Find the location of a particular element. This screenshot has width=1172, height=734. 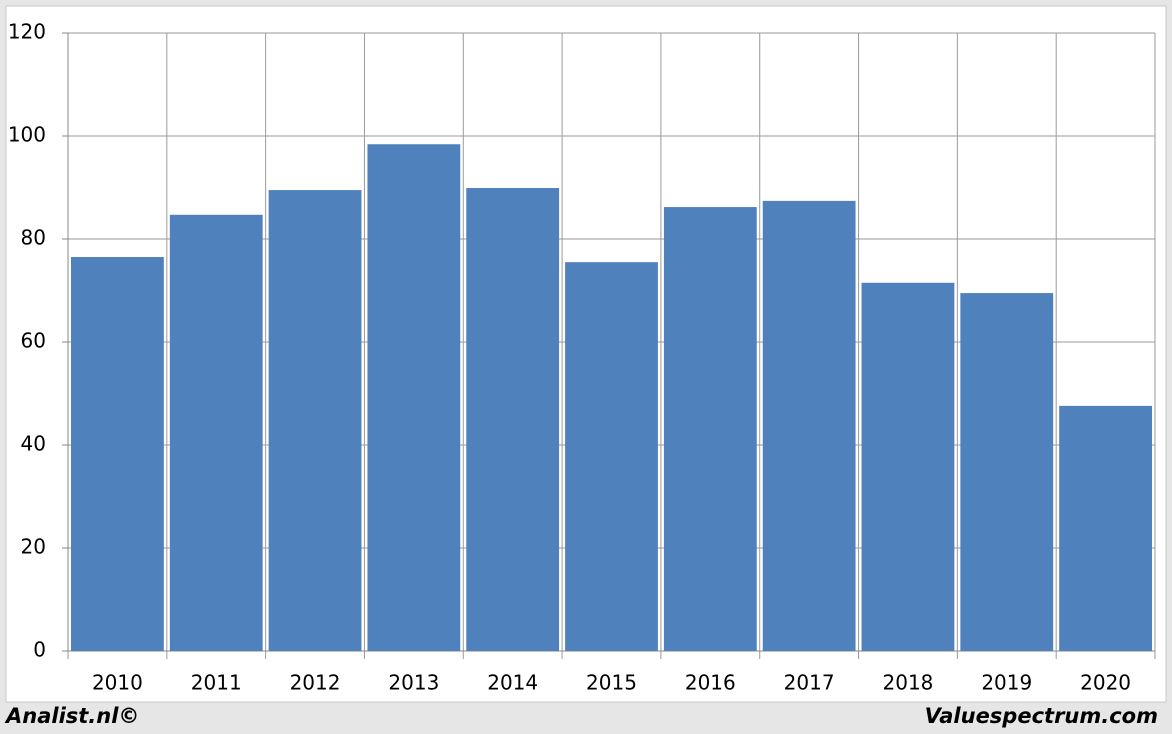

x-tick-label: 2015 is located at coordinates (611, 683).